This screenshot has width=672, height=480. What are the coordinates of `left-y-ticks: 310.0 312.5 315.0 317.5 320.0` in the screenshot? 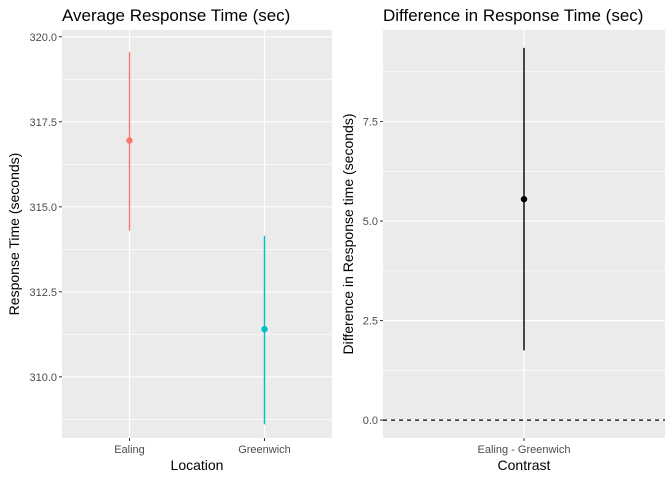 It's located at (45, 208).